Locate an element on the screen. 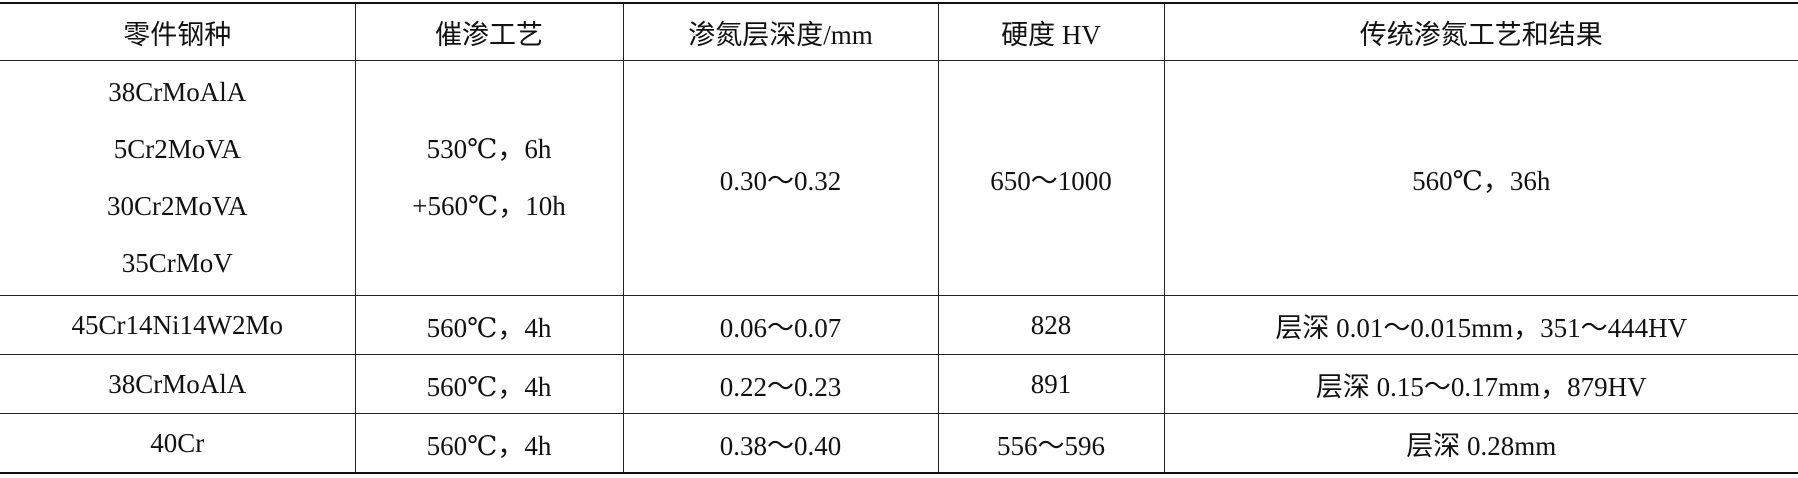 The image size is (1798, 478). table-cell: 556～596 is located at coordinates (1051, 443).